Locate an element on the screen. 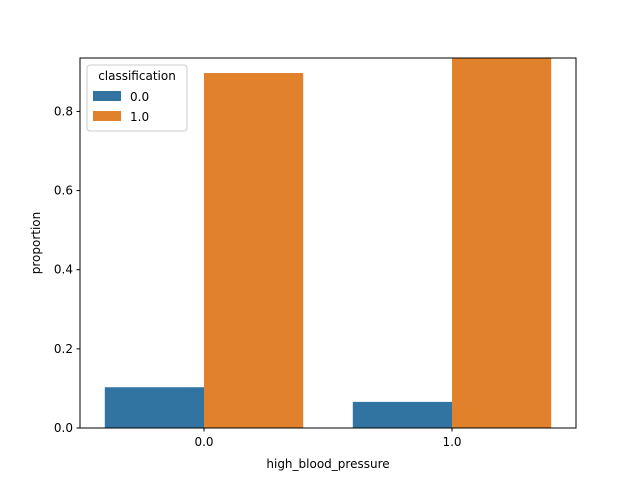  y-tick-label: 0.6 is located at coordinates (63, 191).